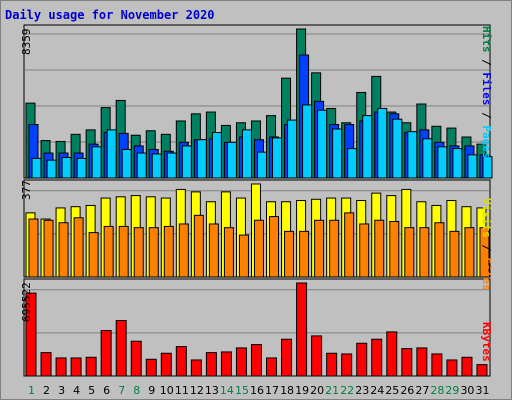 The image size is (512, 400). What do you see at coordinates (212, 390) in the screenshot?
I see `x-tick-label: 13` at bounding box center [212, 390].